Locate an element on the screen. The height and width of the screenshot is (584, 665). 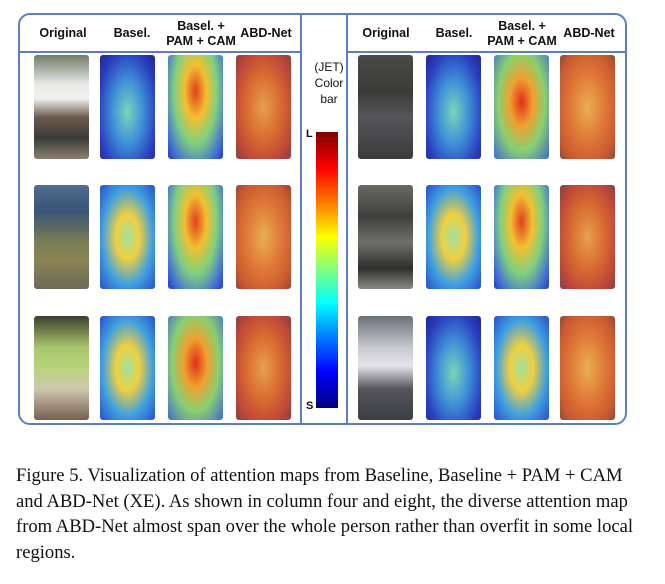
header-baseline-left: Basel. is located at coordinates (132, 33).